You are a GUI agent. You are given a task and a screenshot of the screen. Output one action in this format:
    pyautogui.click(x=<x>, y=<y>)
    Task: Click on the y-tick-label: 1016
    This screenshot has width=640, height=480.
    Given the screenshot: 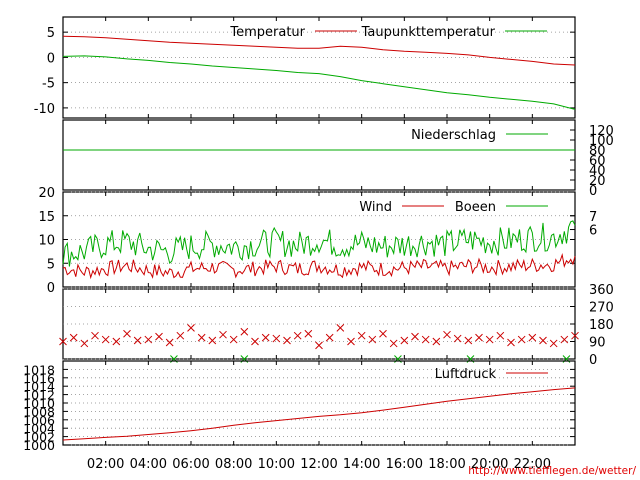 What is the action you would take?
    pyautogui.click(x=39, y=378)
    